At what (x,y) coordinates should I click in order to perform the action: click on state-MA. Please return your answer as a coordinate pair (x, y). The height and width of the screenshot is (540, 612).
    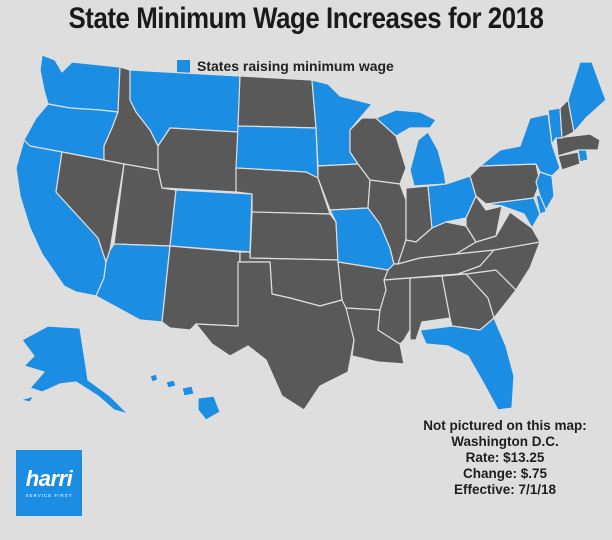
    Looking at the image, I should click on (578, 145).